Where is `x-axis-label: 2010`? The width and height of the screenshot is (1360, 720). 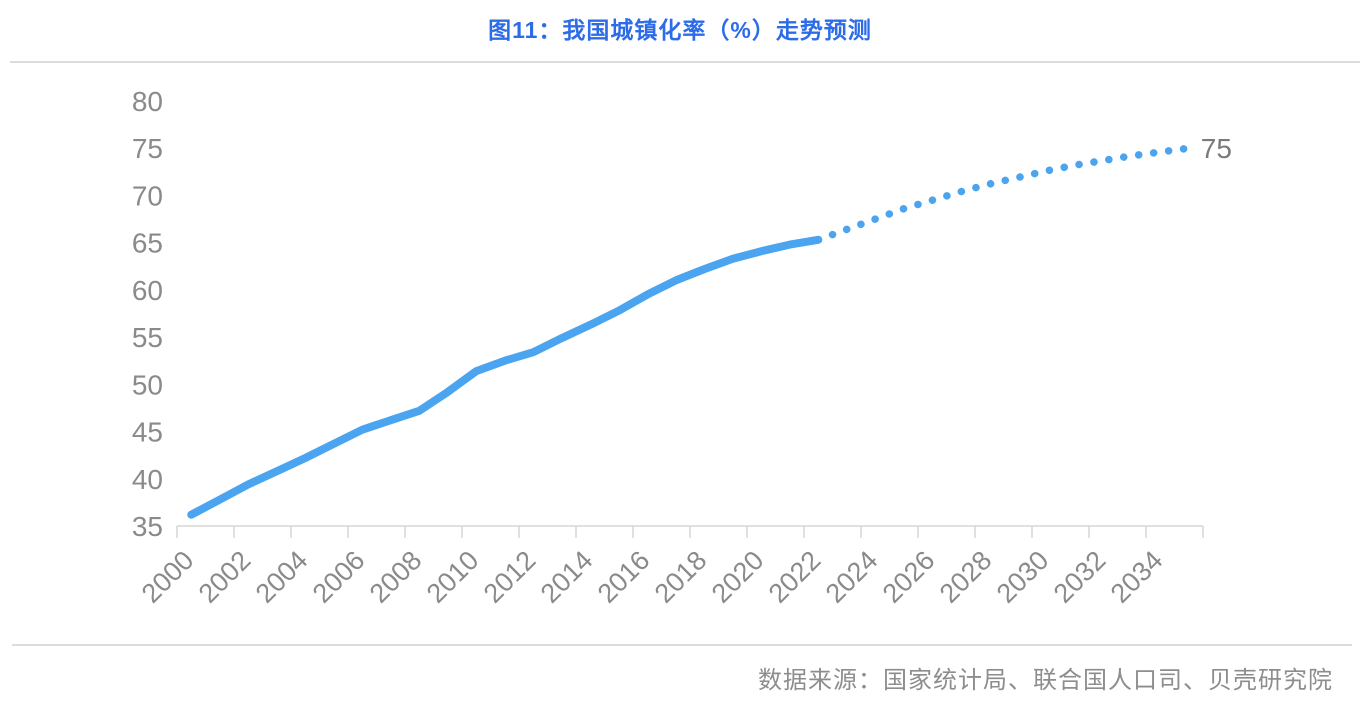
x-axis-label: 2010 is located at coordinates (453, 577).